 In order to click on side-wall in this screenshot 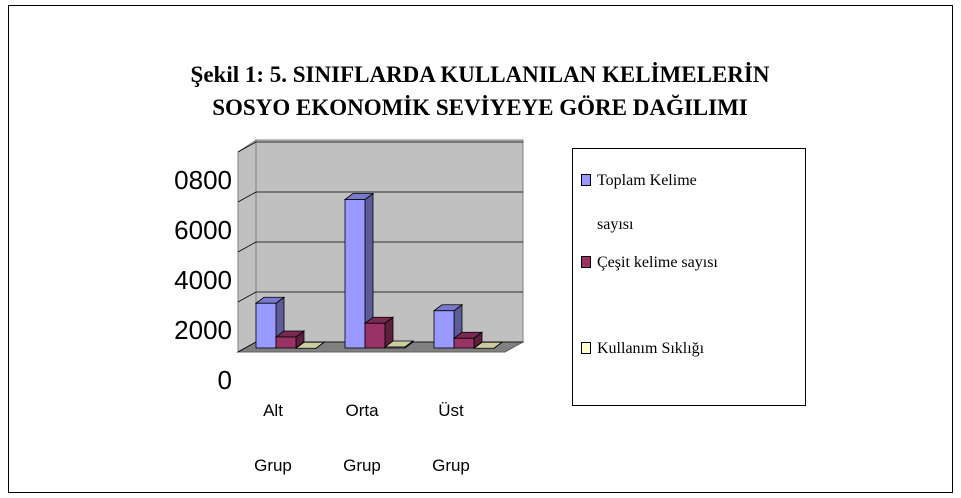, I will do `click(247, 246)`.